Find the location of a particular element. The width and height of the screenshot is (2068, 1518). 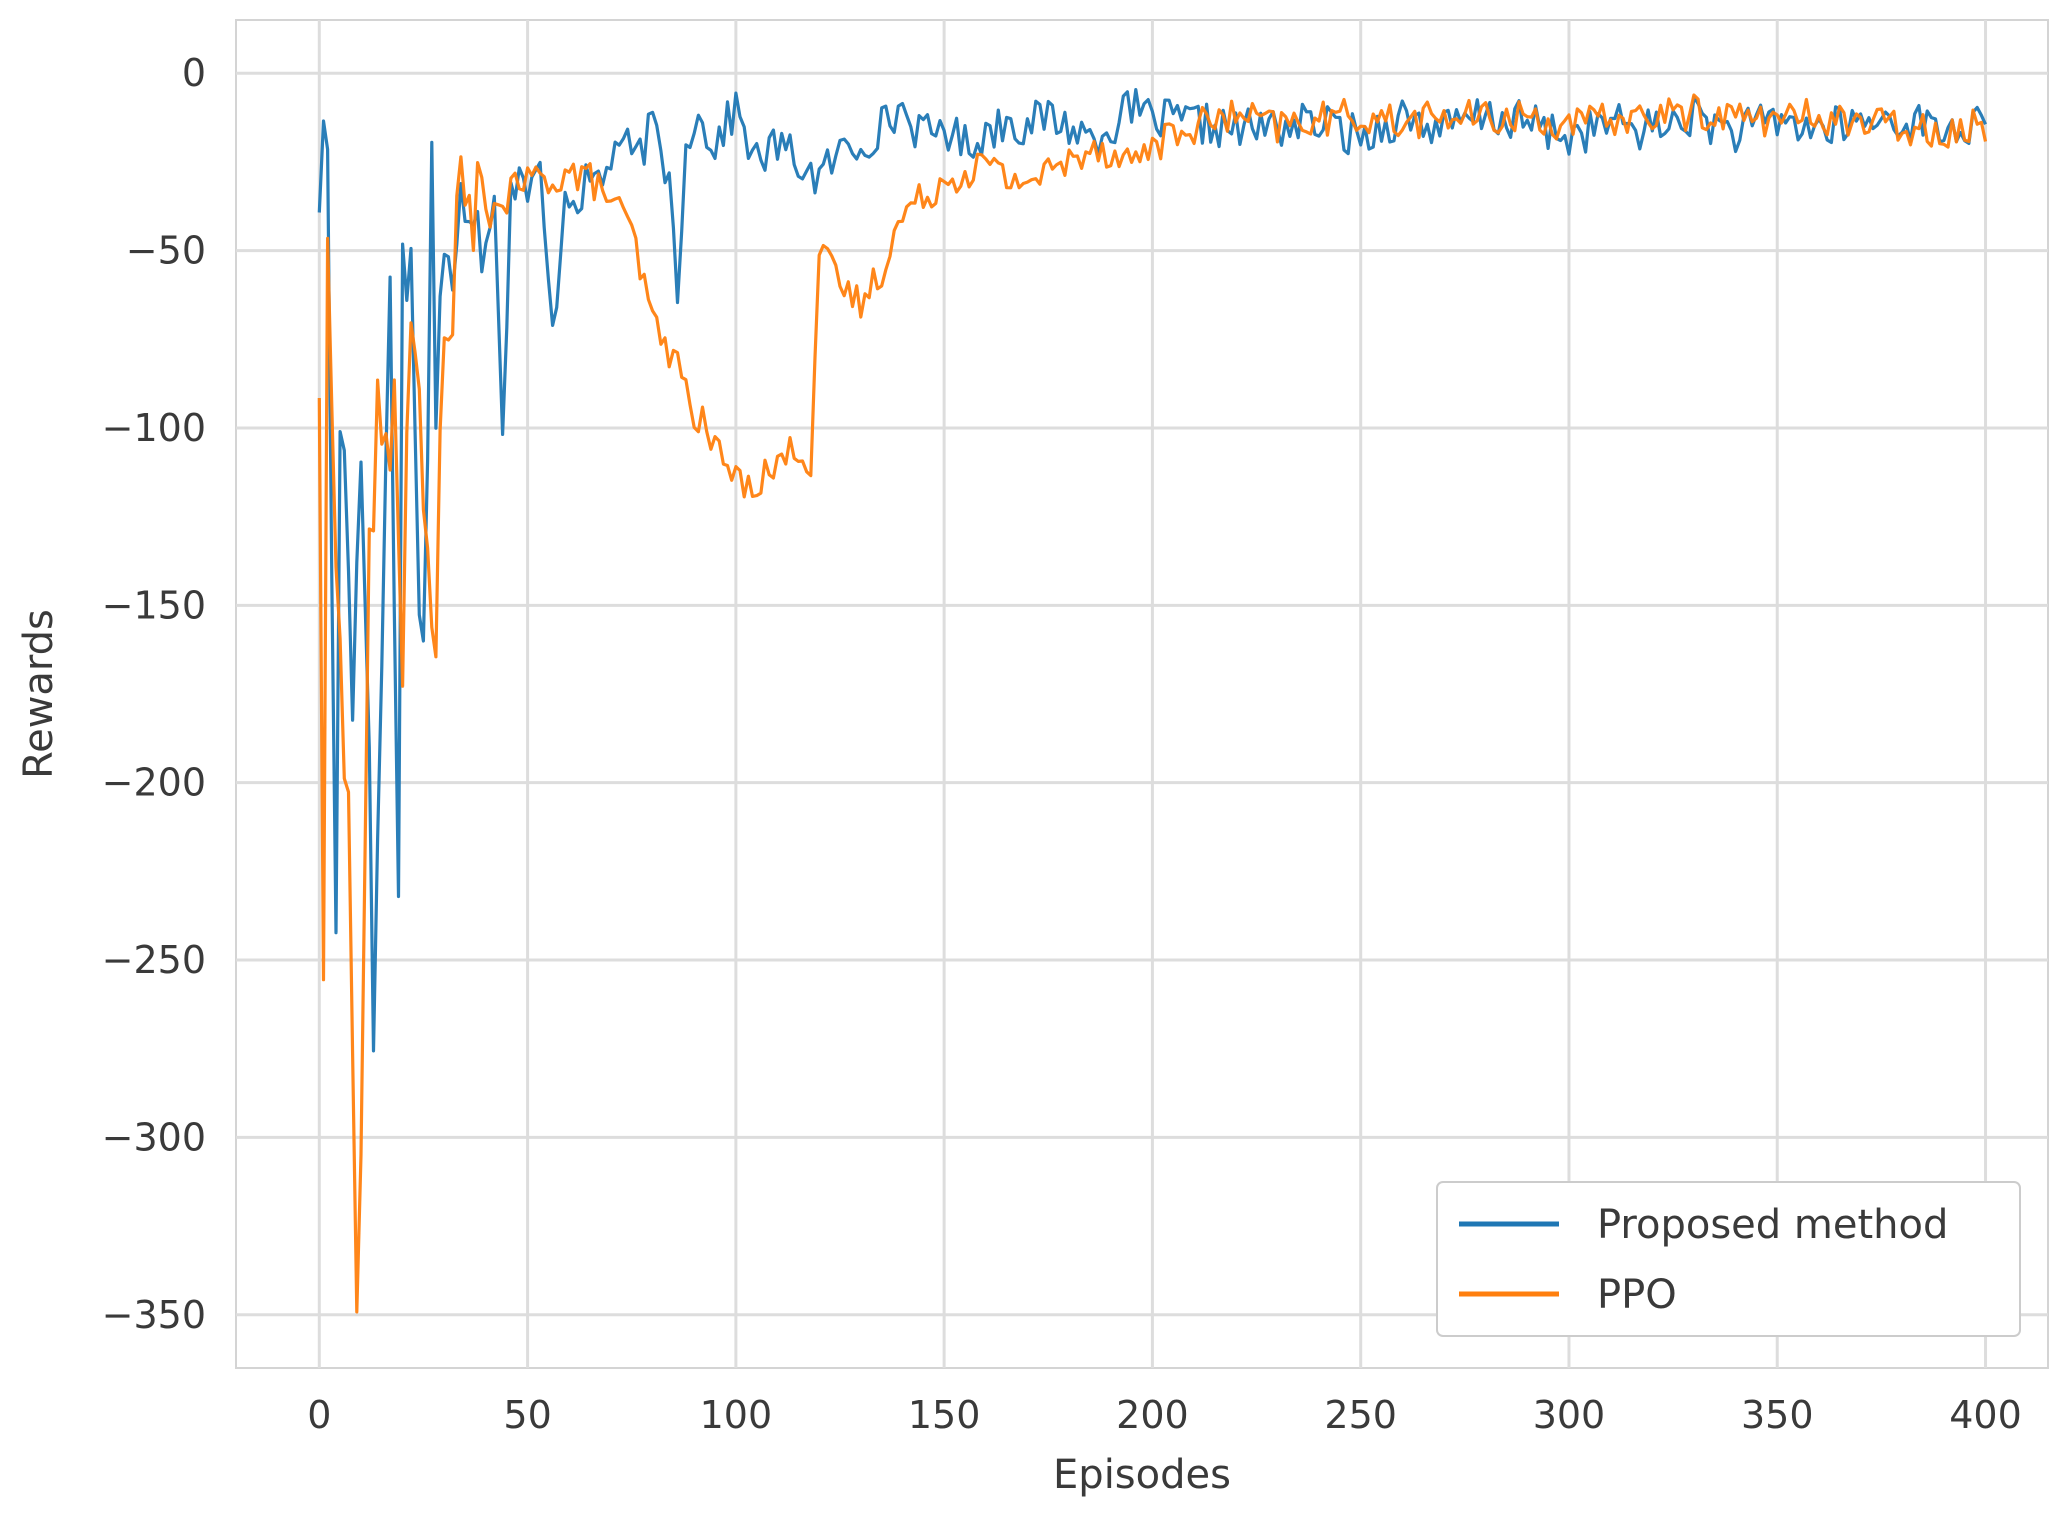

x-tick-label: 350 is located at coordinates (1777, 1415).